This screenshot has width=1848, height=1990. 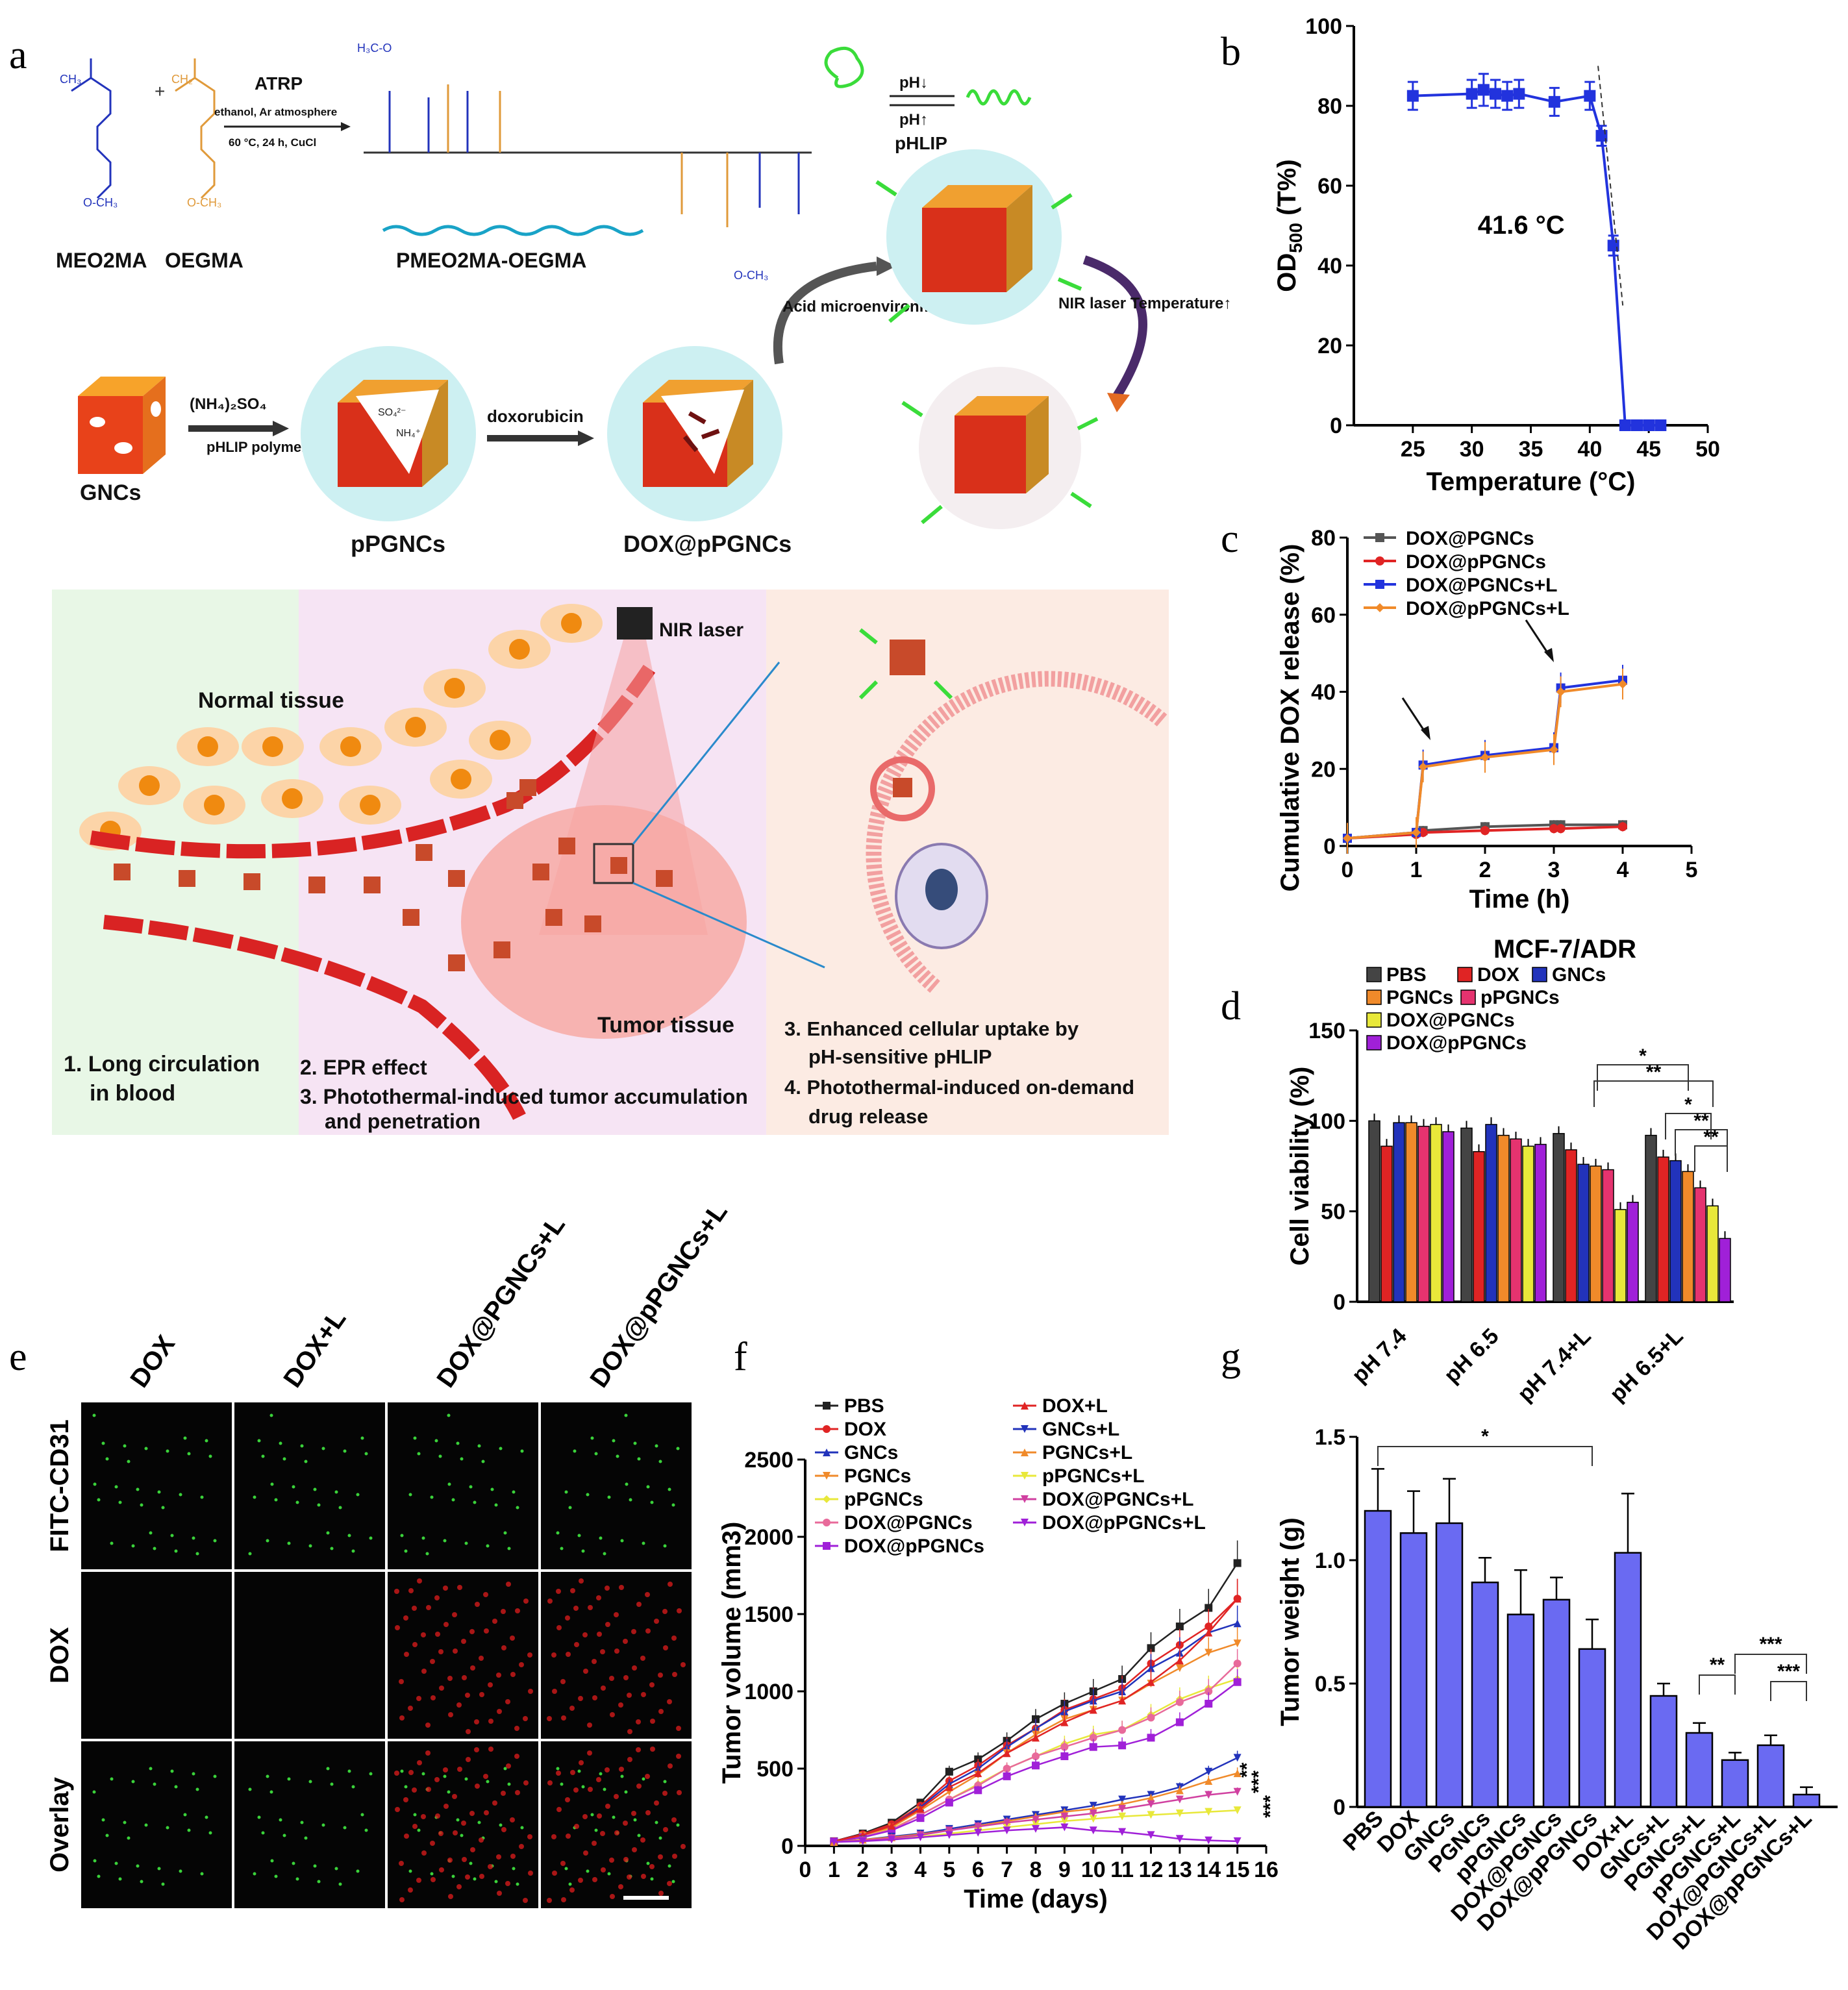 I want to click on polymer-structure, so click(x=588, y=155).